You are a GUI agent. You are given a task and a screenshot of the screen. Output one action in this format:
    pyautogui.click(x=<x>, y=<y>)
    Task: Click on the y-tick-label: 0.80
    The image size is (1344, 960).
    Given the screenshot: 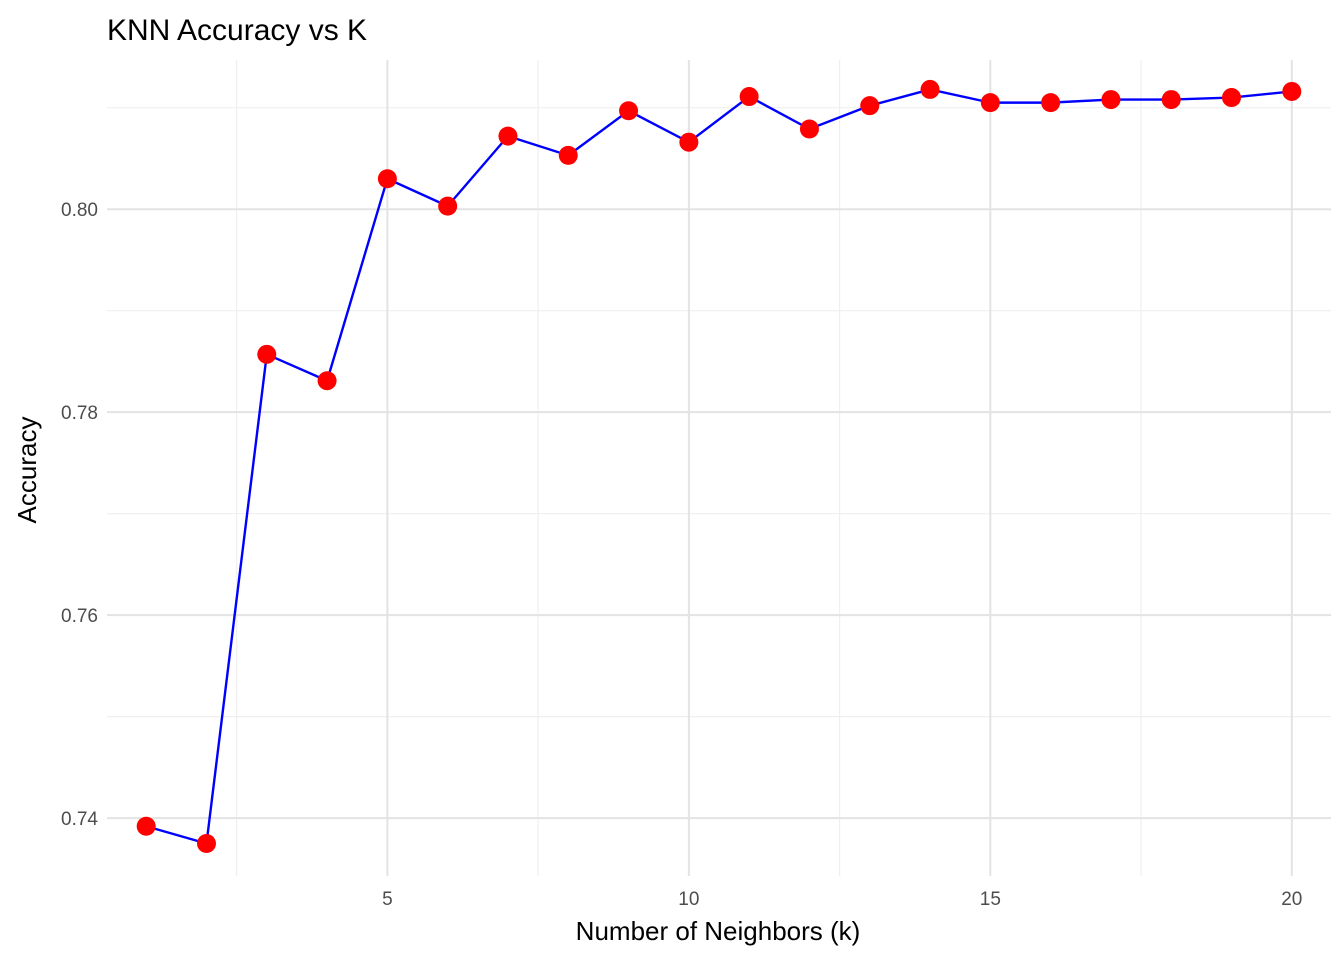 What is the action you would take?
    pyautogui.click(x=79, y=210)
    